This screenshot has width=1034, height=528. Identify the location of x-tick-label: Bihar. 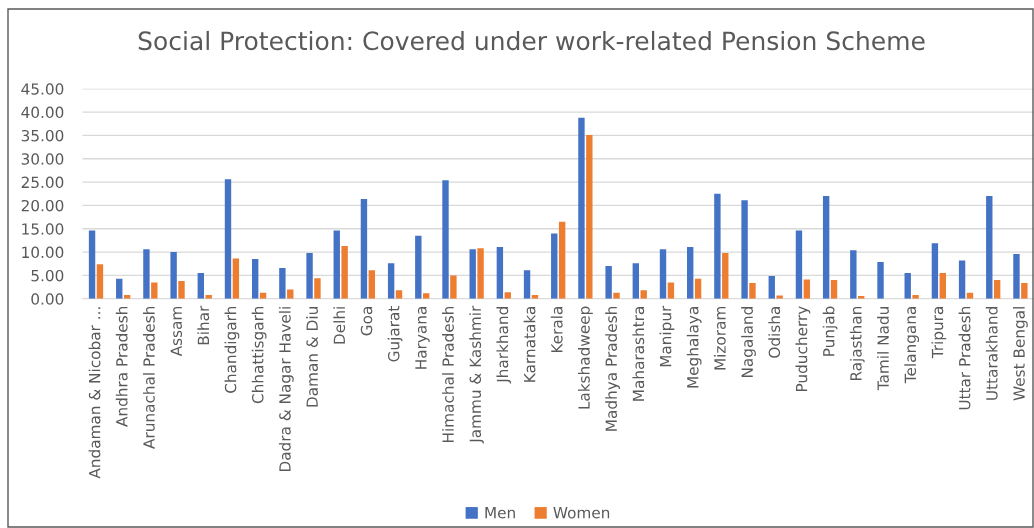
(203, 325).